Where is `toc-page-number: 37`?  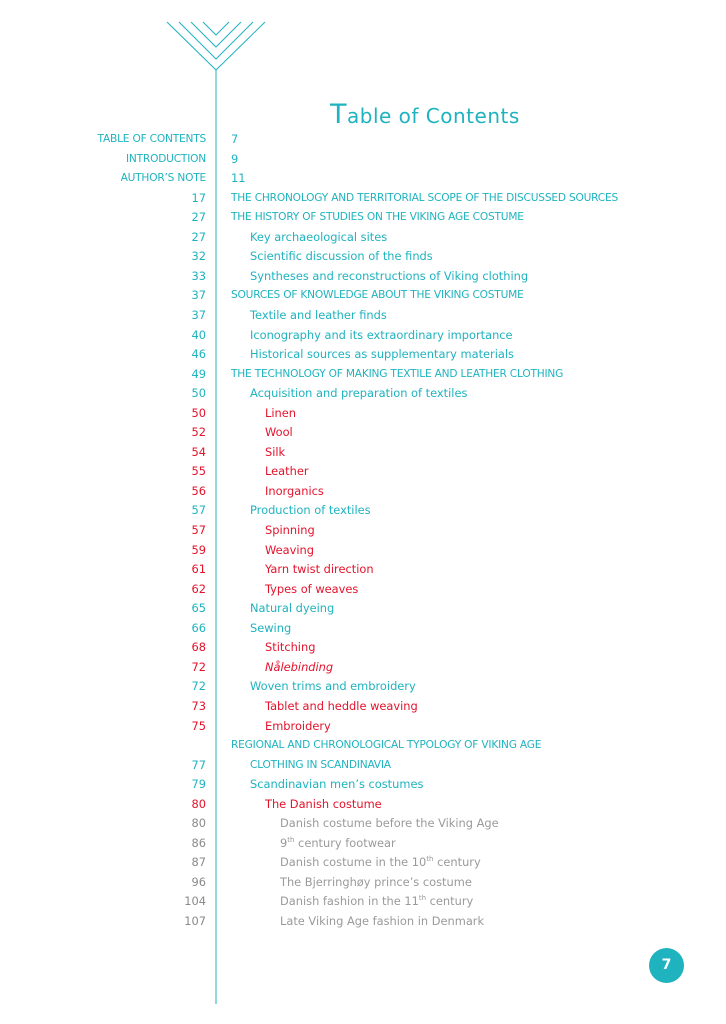 toc-page-number: 37 is located at coordinates (199, 314).